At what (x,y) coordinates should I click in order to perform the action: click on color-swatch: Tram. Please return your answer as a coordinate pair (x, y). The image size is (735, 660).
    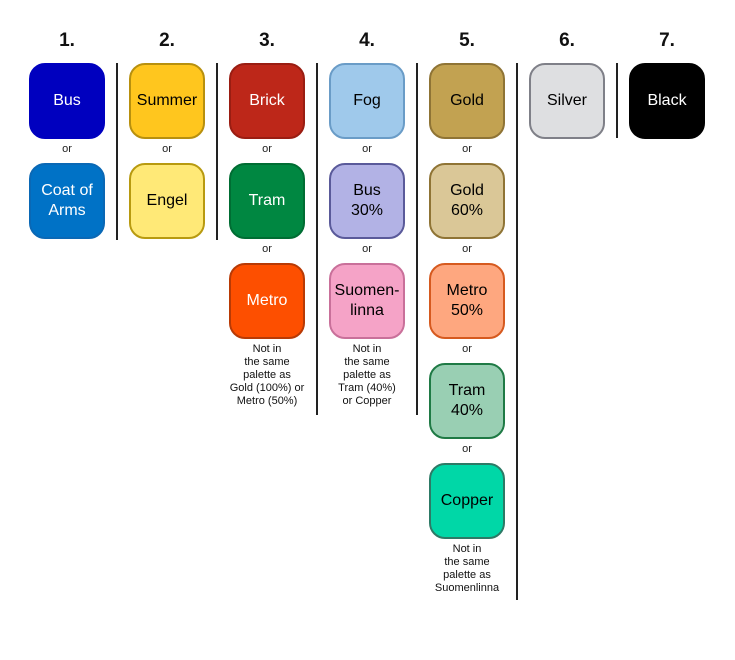
    Looking at the image, I should click on (267, 201).